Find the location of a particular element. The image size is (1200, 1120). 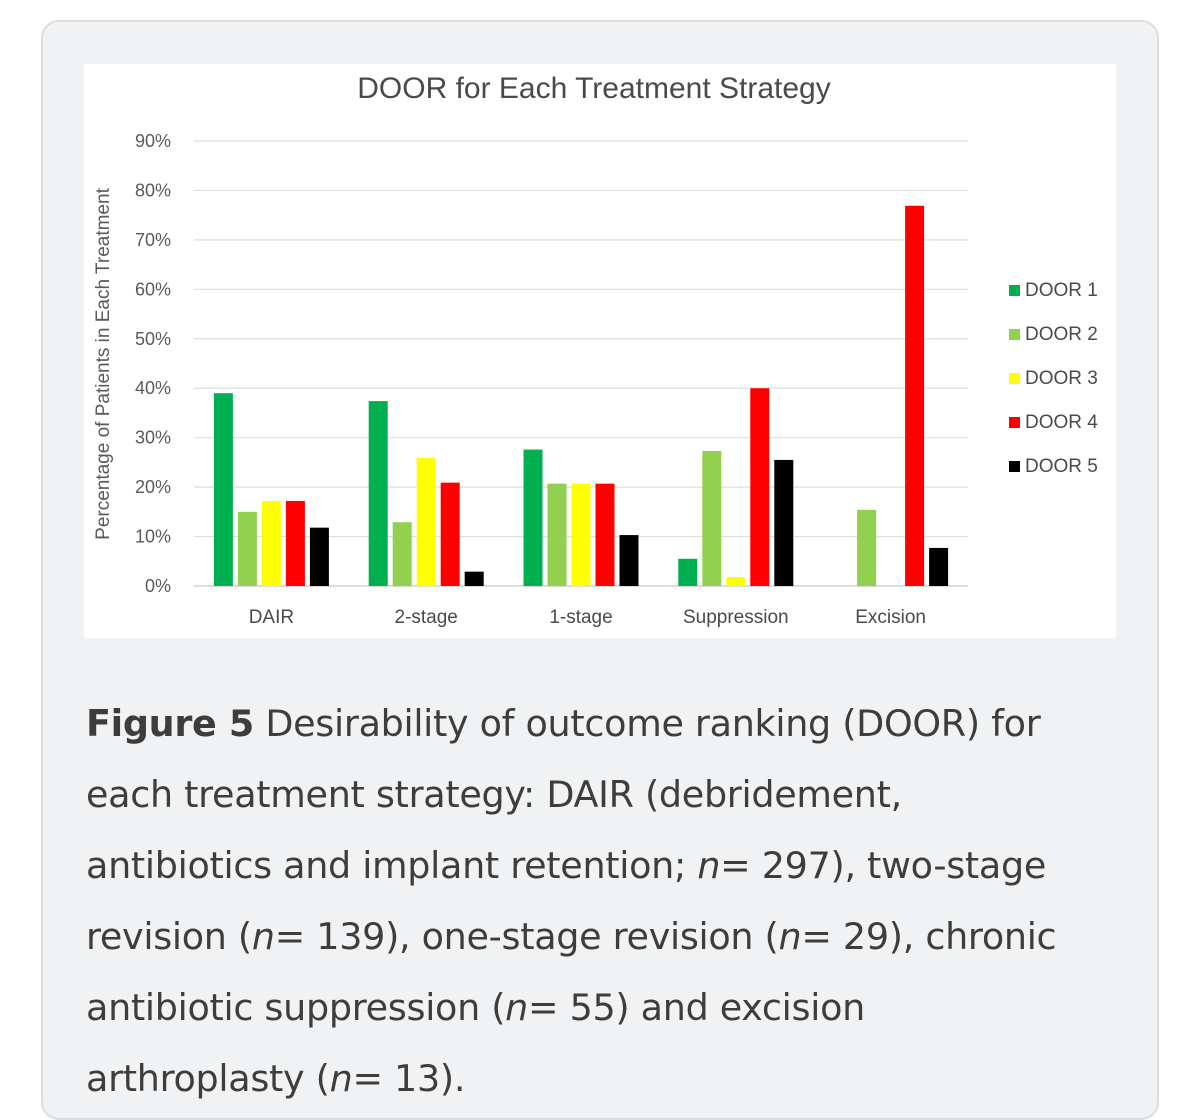

bar-door-4-2-stage is located at coordinates (450, 534).